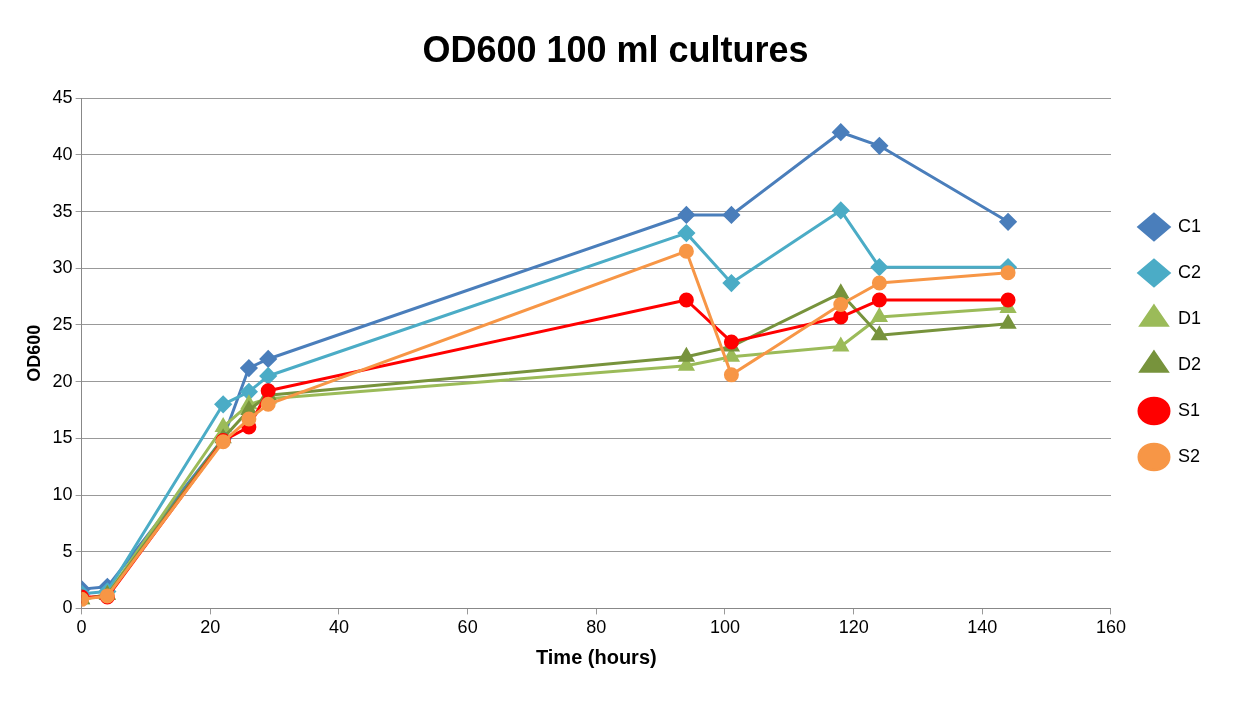  What do you see at coordinates (62, 323) in the screenshot?
I see `y-tick-label: 25` at bounding box center [62, 323].